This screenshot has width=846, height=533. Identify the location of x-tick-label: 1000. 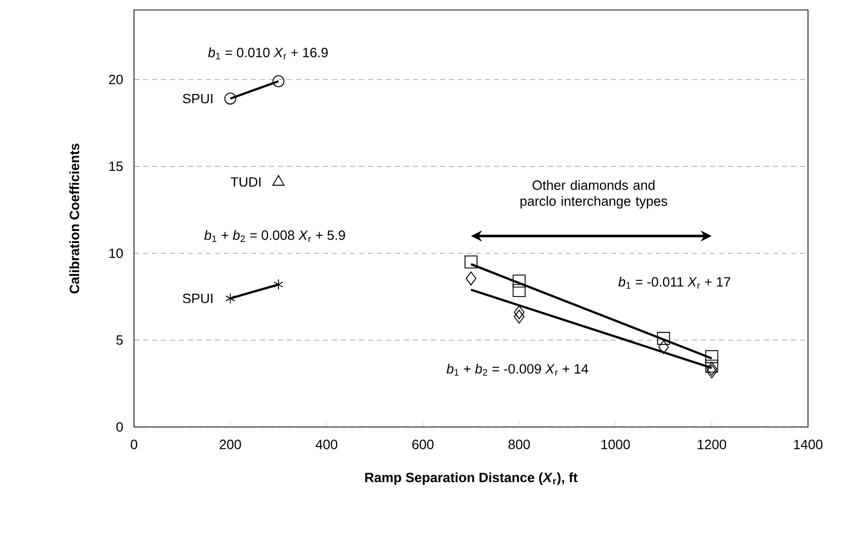
(616, 445).